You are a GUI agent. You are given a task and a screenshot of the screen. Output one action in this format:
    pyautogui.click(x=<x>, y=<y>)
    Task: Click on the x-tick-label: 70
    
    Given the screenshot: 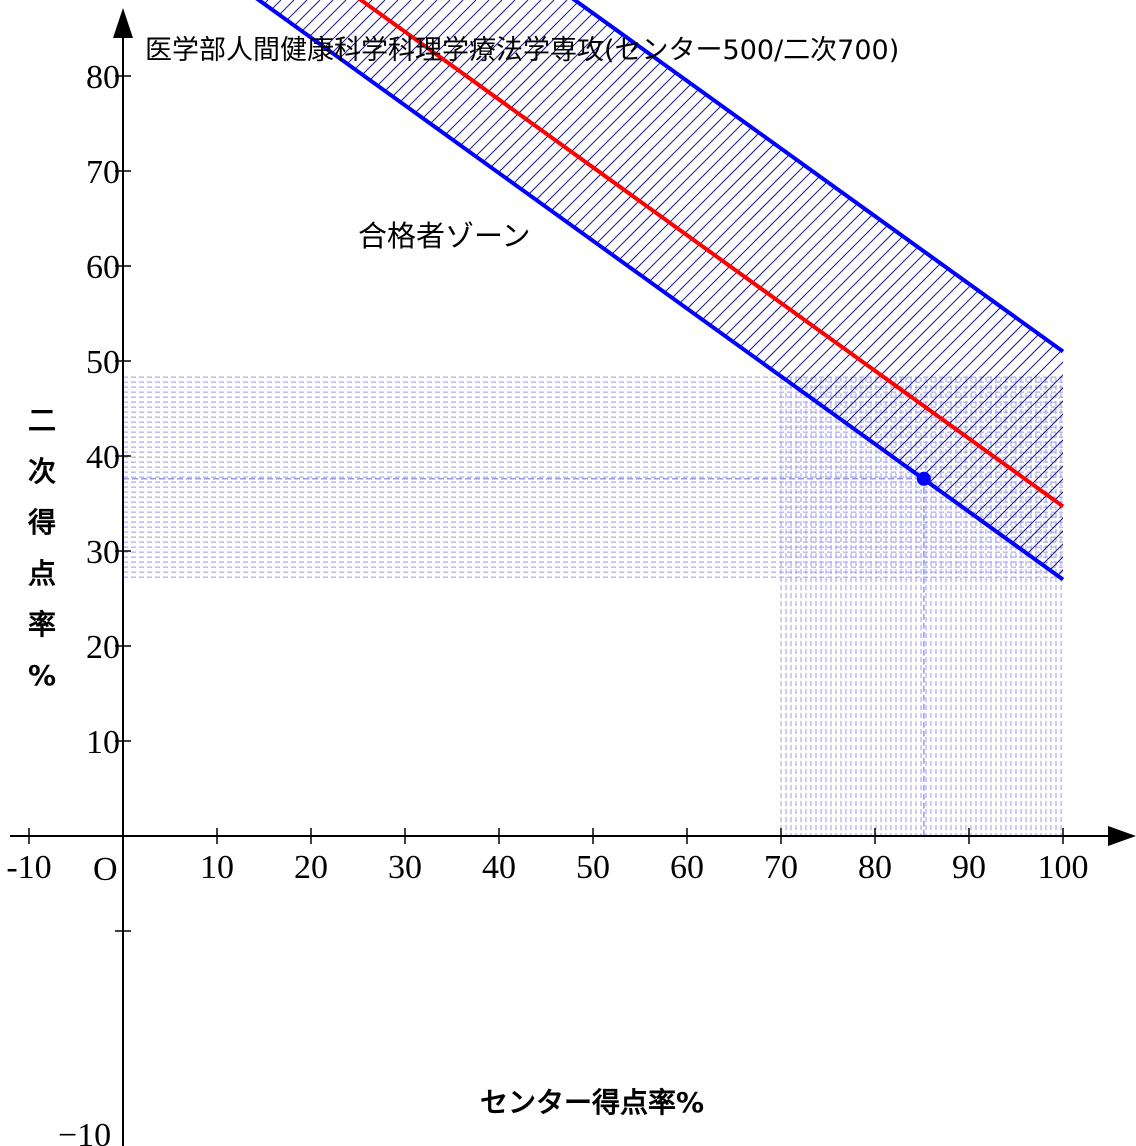 What is the action you would take?
    pyautogui.click(x=781, y=867)
    